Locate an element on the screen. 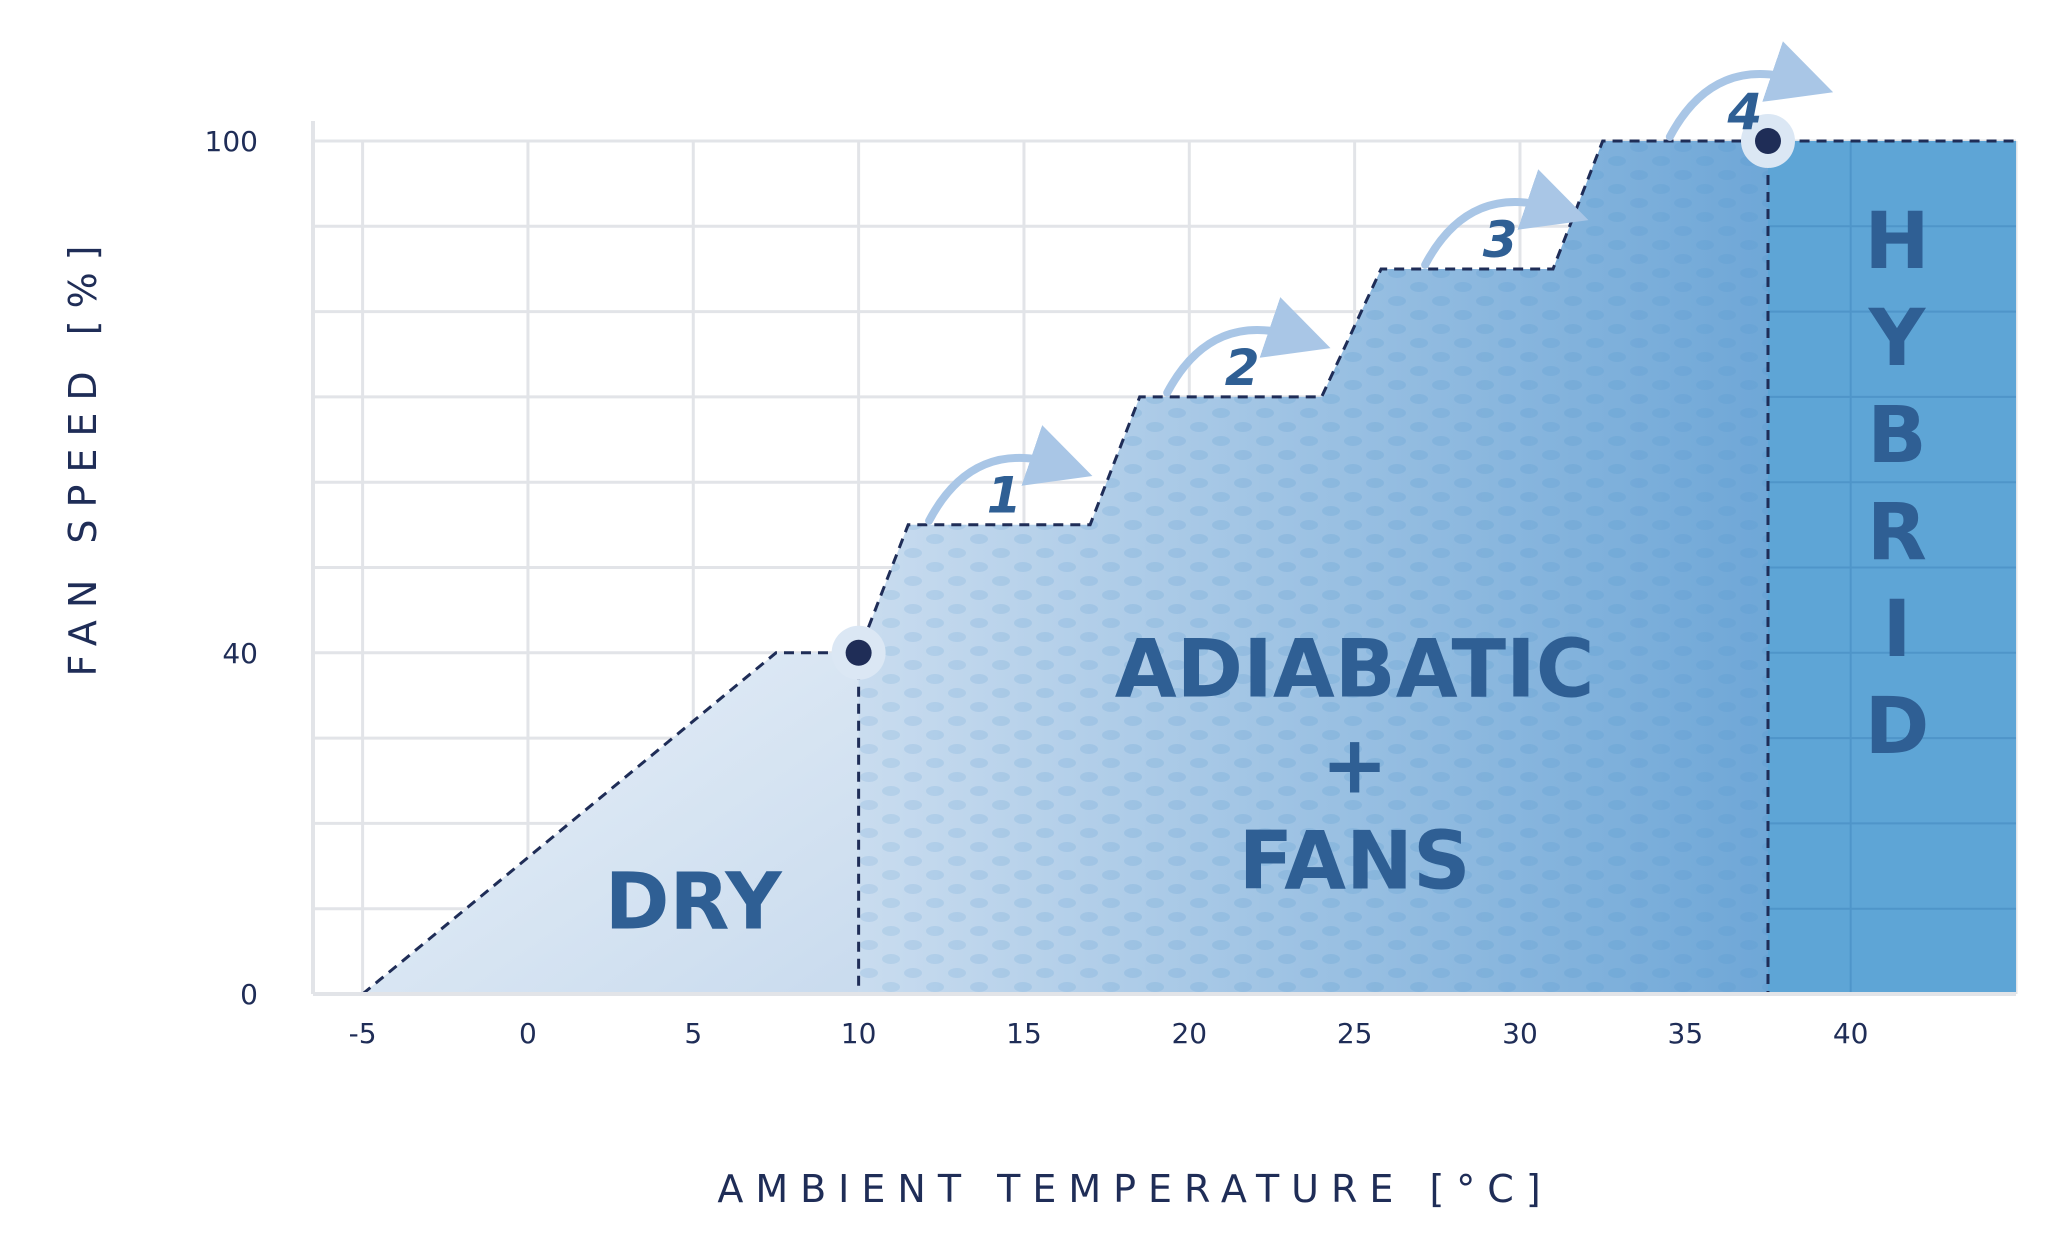 This screenshot has width=2048, height=1252. y-axis-title: FAN SPEED [%] is located at coordinates (83, 454).